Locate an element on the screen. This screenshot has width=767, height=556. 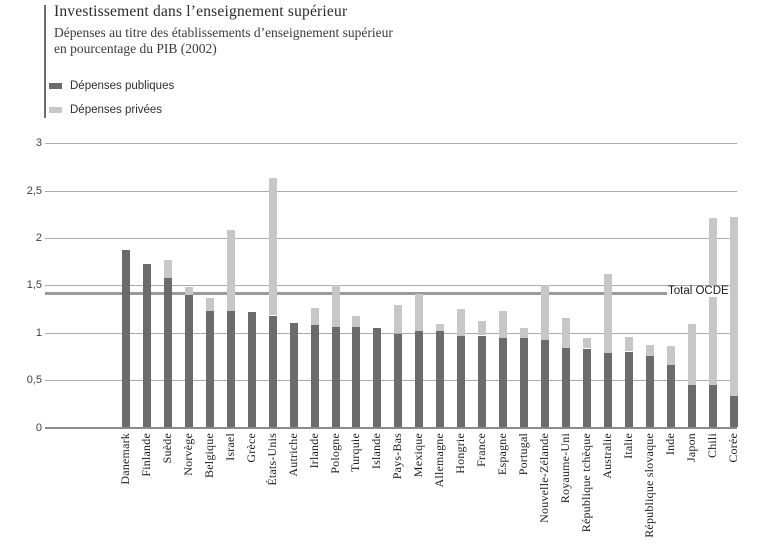
bar-pologne-public is located at coordinates (336, 377).